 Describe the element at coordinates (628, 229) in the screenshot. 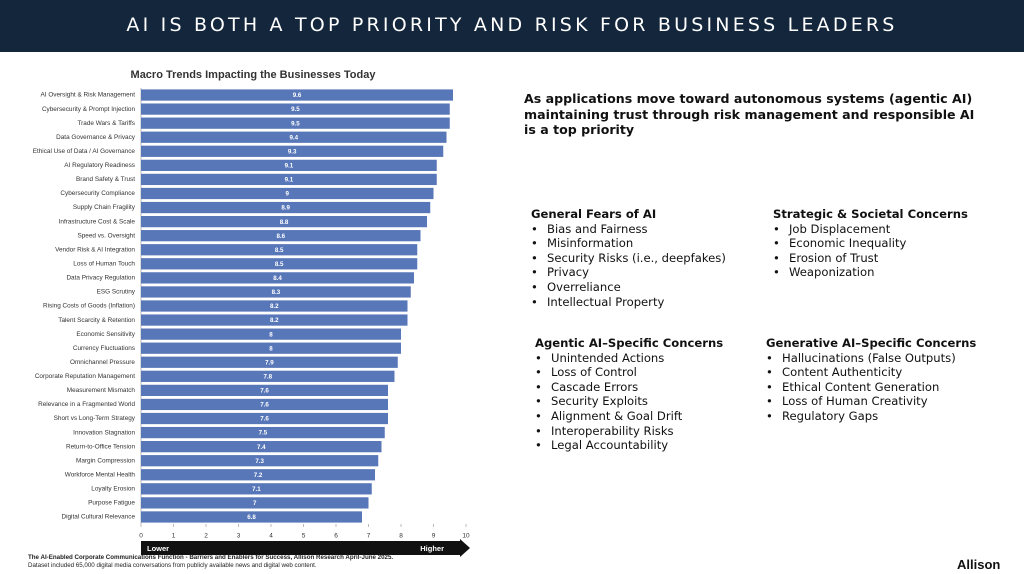

I see `list-item: Bias and Fairness` at that location.